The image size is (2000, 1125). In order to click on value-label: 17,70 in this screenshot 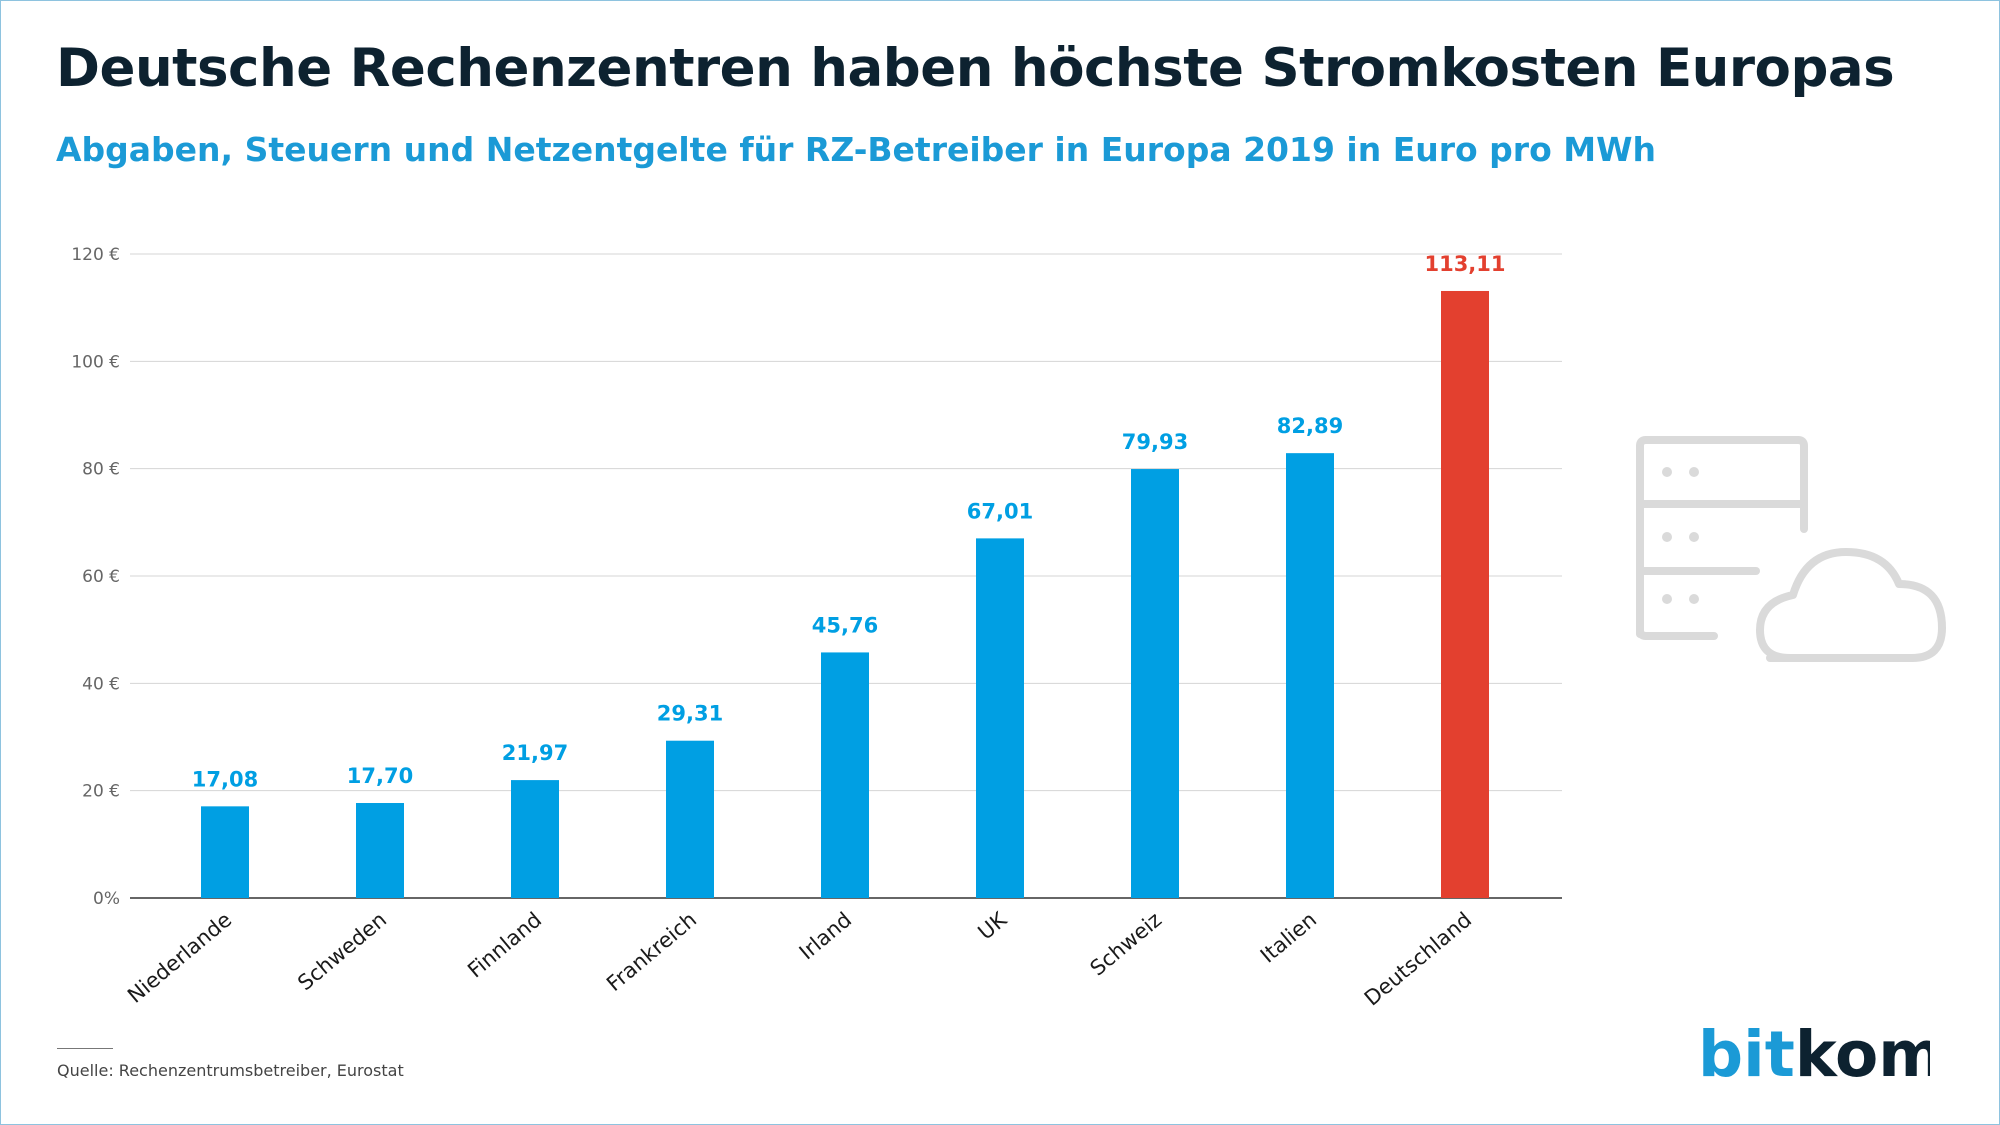, I will do `click(380, 776)`.